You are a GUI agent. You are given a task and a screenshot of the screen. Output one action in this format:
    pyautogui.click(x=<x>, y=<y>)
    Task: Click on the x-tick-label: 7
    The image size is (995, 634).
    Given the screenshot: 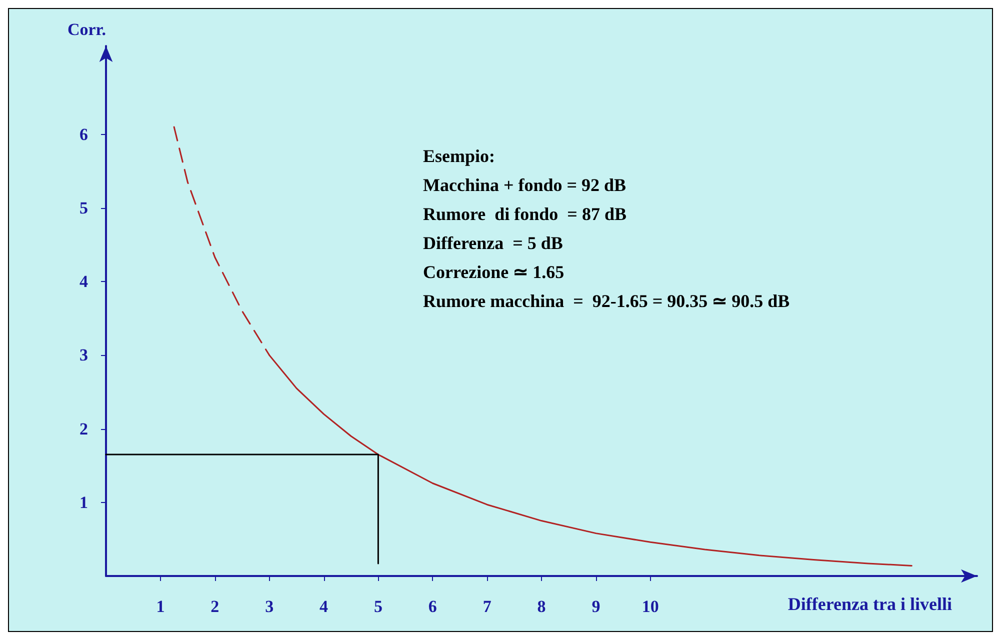 What is the action you would take?
    pyautogui.click(x=487, y=606)
    